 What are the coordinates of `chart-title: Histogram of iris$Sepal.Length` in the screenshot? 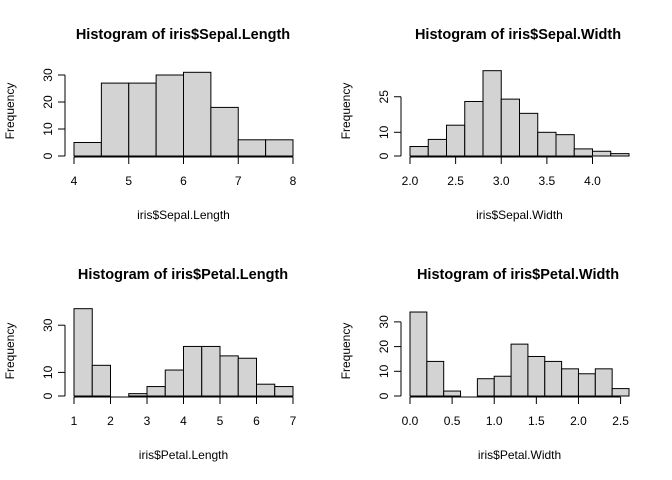 It's located at (183, 35).